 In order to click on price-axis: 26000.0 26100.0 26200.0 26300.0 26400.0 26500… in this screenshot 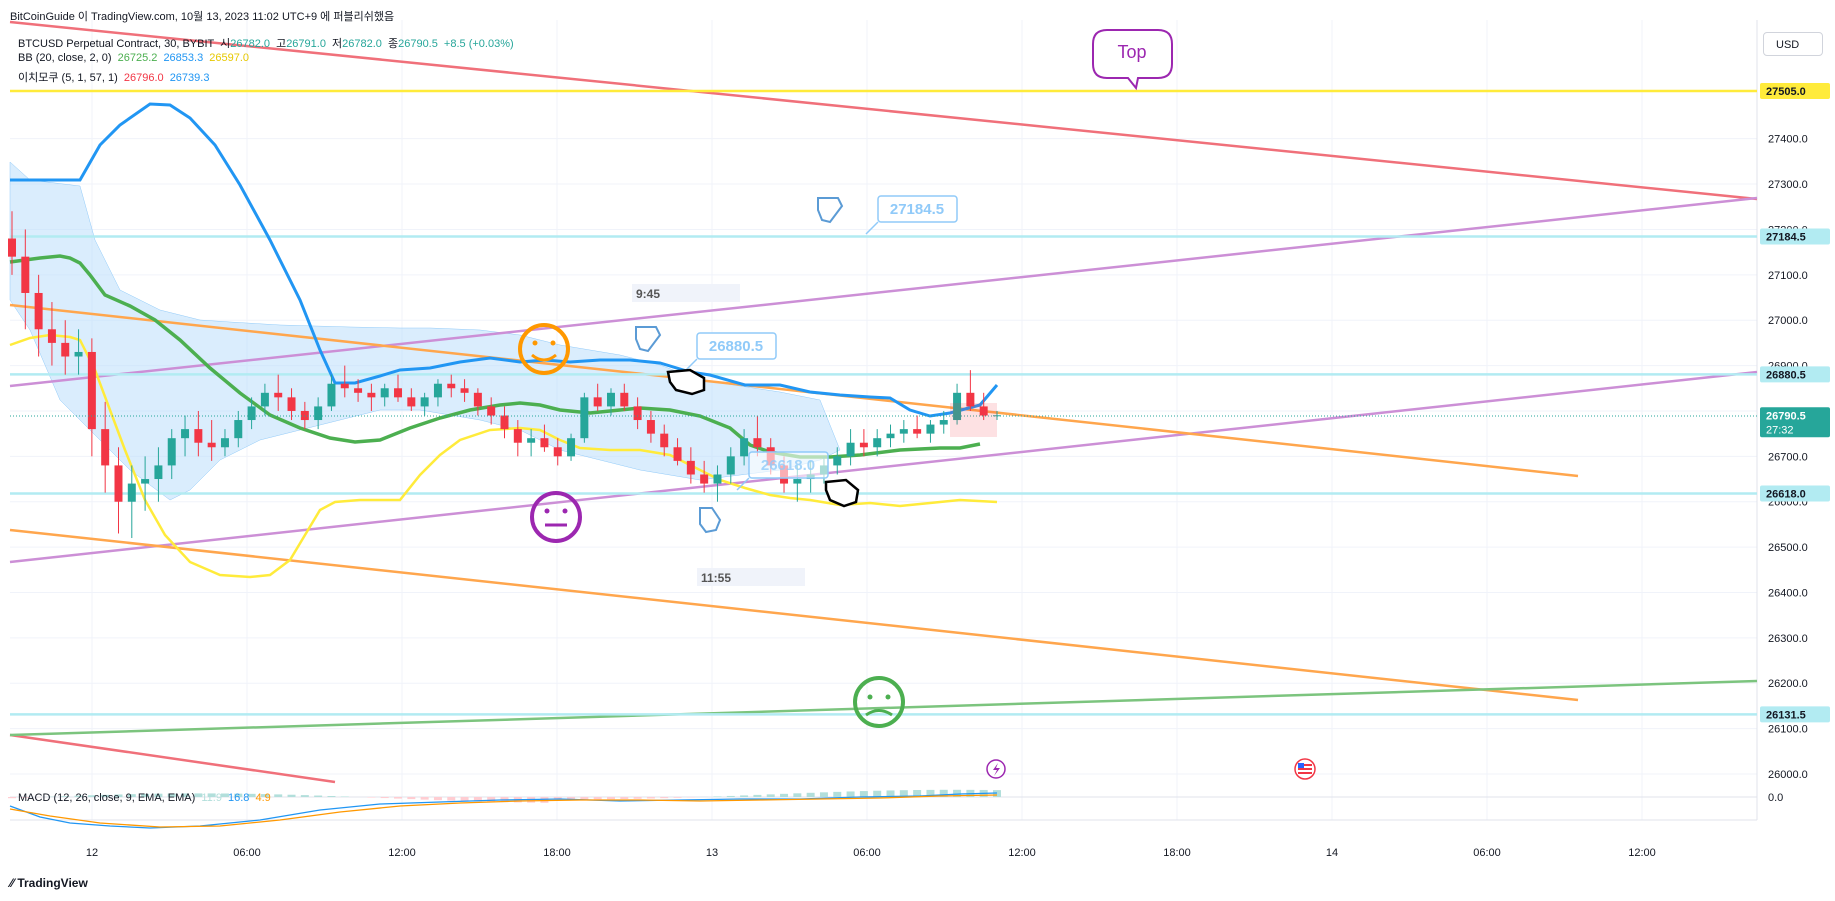, I will do `click(1788, 469)`.